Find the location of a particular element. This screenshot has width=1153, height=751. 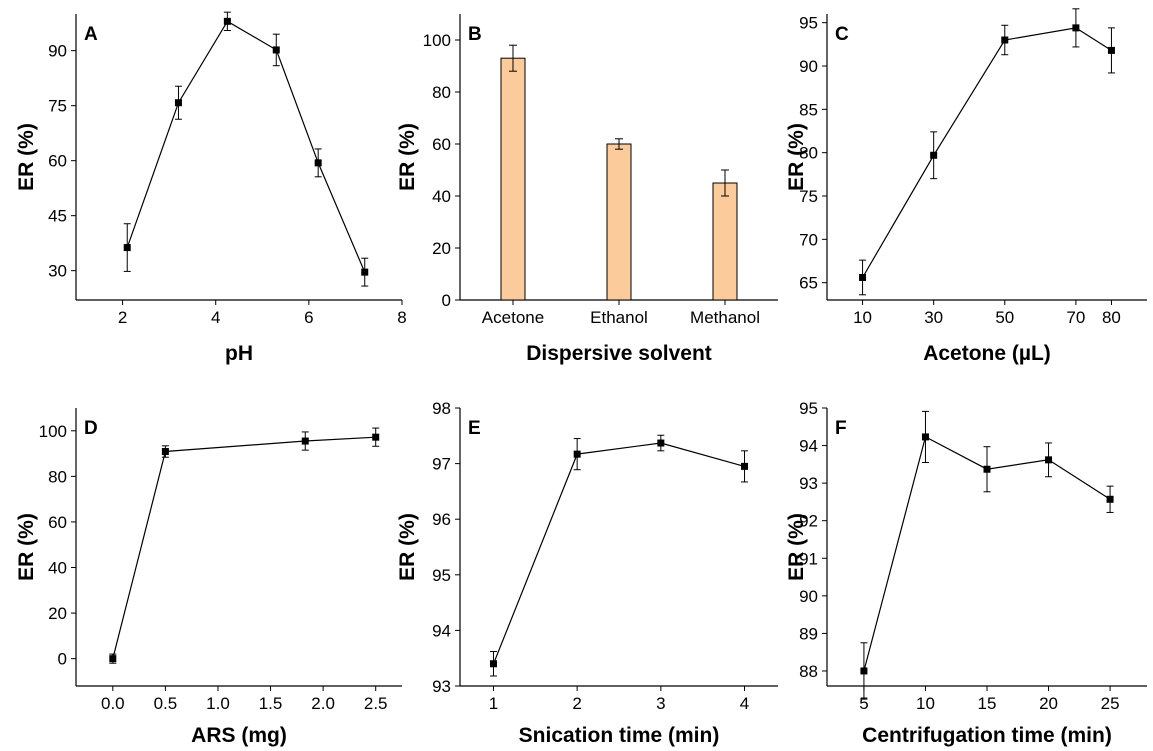

x-tick-label: 6 is located at coordinates (308, 317).